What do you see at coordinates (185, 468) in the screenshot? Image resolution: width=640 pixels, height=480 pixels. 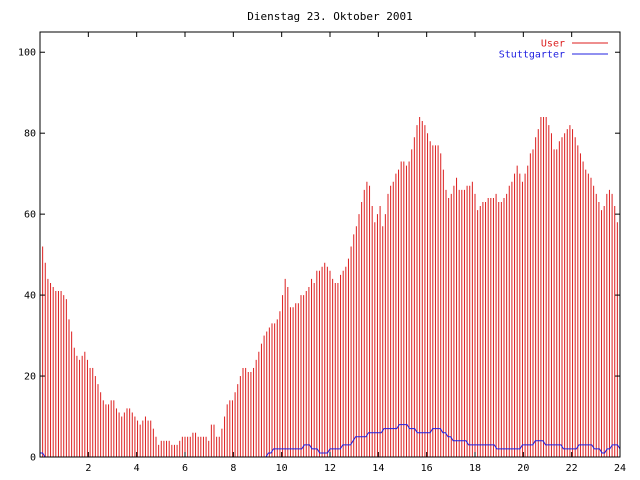 I see `x-tick-label: 6` at bounding box center [185, 468].